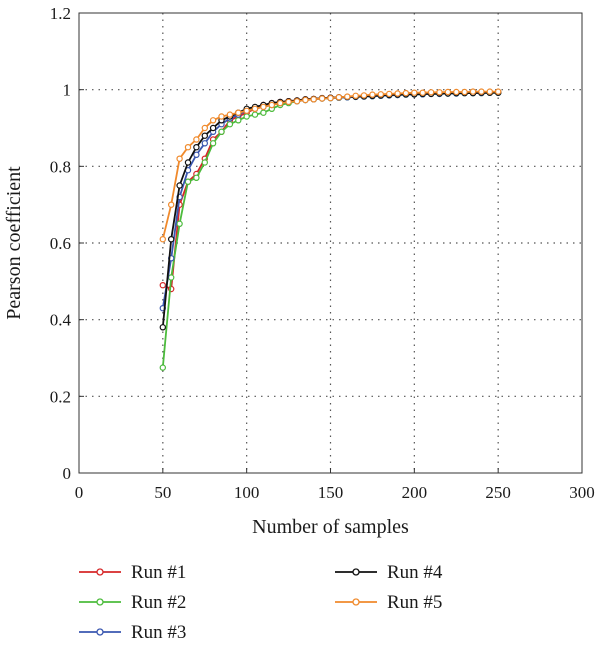 Image resolution: width=600 pixels, height=652 pixels. What do you see at coordinates (158, 632) in the screenshot?
I see `legend-label: Run #3` at bounding box center [158, 632].